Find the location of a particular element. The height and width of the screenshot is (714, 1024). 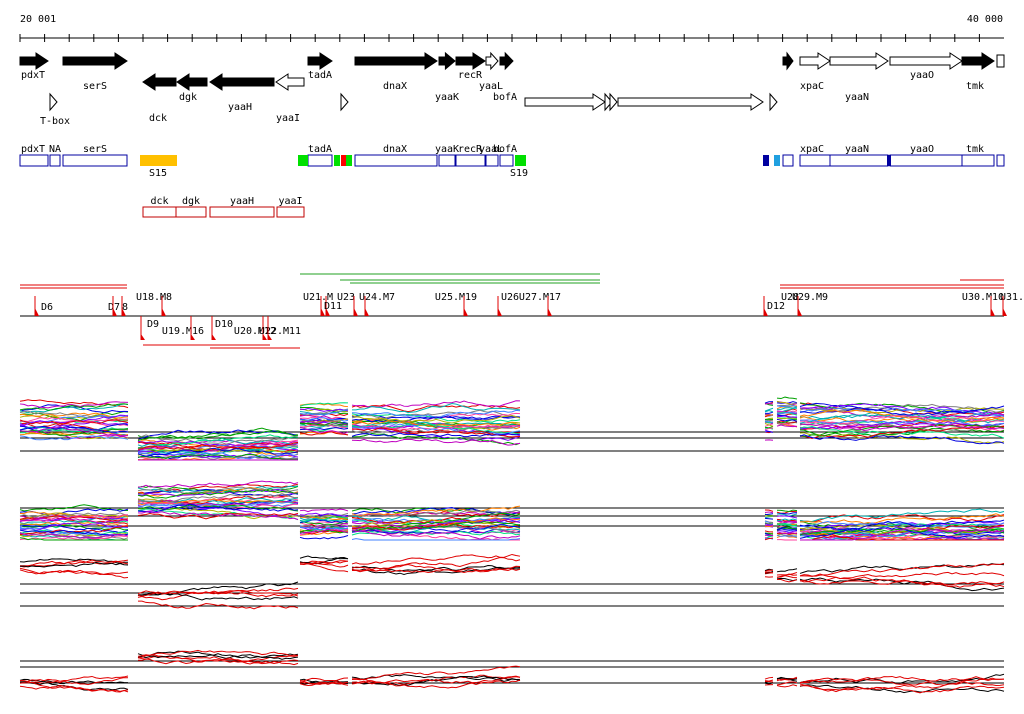

terminator is located at coordinates (608, 102).